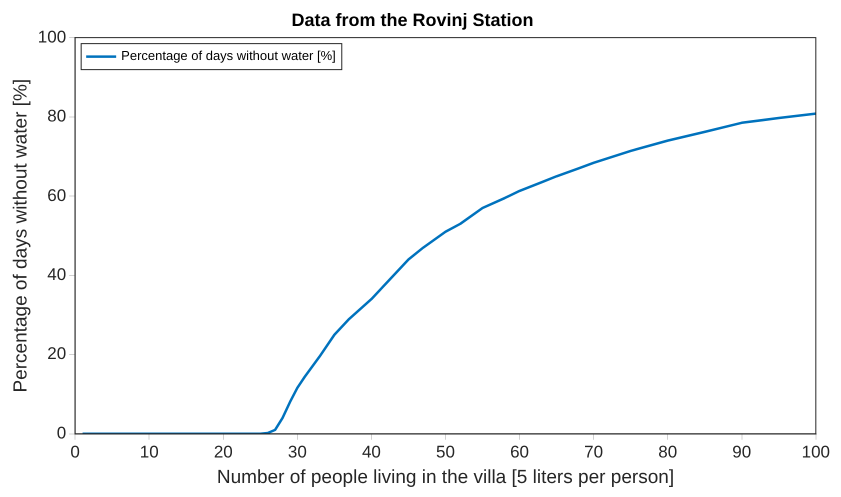 The width and height of the screenshot is (841, 497). I want to click on x-tick-label: 0, so click(75, 452).